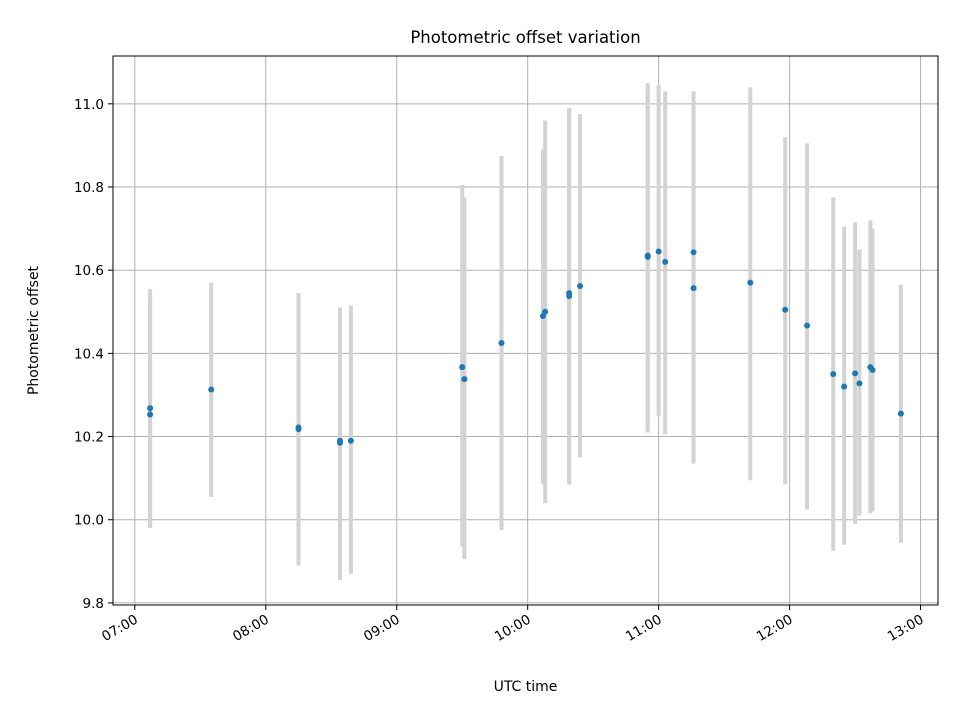  I want to click on y-tick-label: 11.0, so click(89, 105).